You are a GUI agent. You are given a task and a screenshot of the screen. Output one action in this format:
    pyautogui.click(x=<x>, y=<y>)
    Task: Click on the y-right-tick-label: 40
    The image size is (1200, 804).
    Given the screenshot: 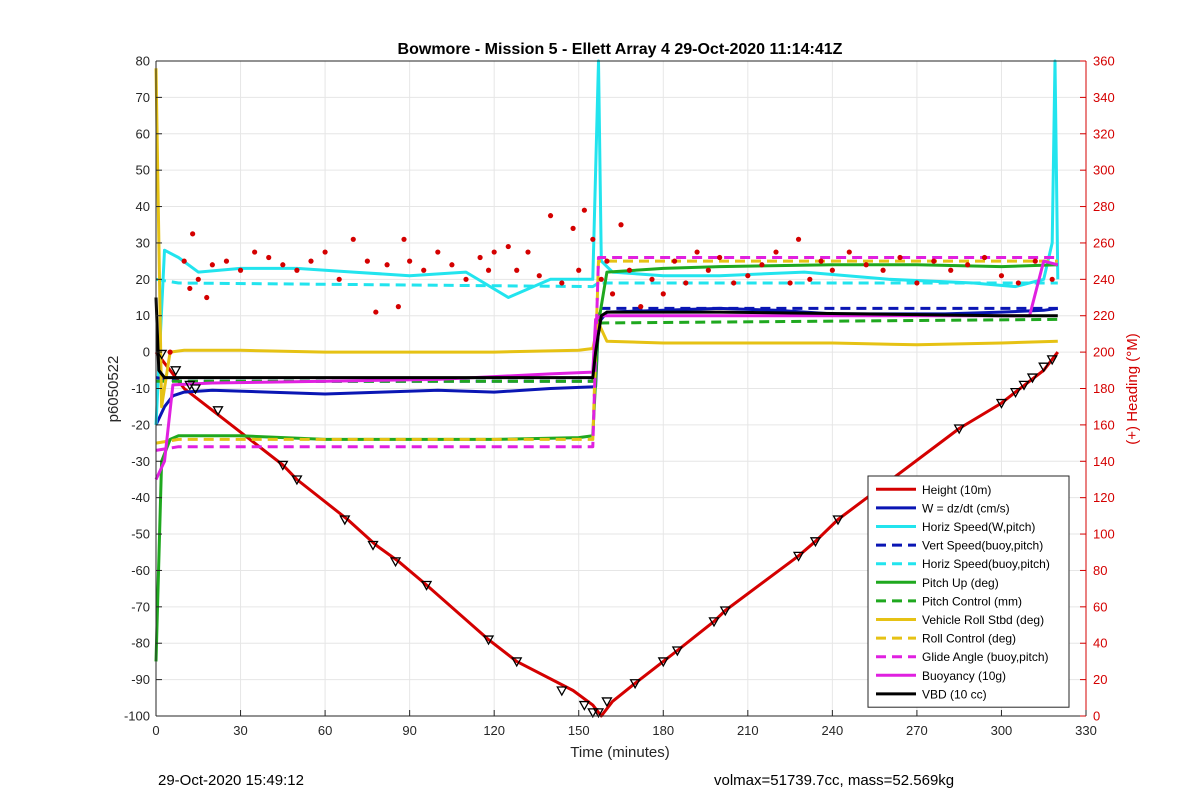 What is the action you would take?
    pyautogui.click(x=1100, y=643)
    